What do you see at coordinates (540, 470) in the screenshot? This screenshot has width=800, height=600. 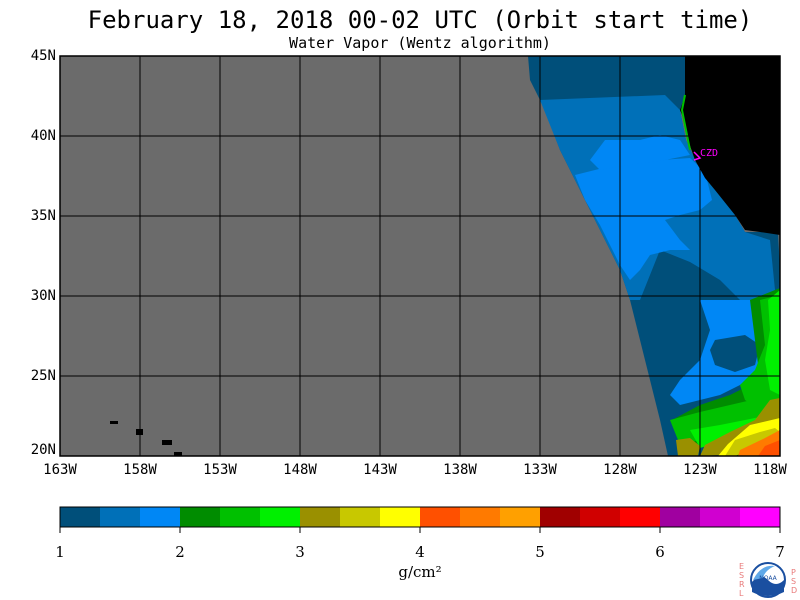 I see `lon-label-133w: 133W` at bounding box center [540, 470].